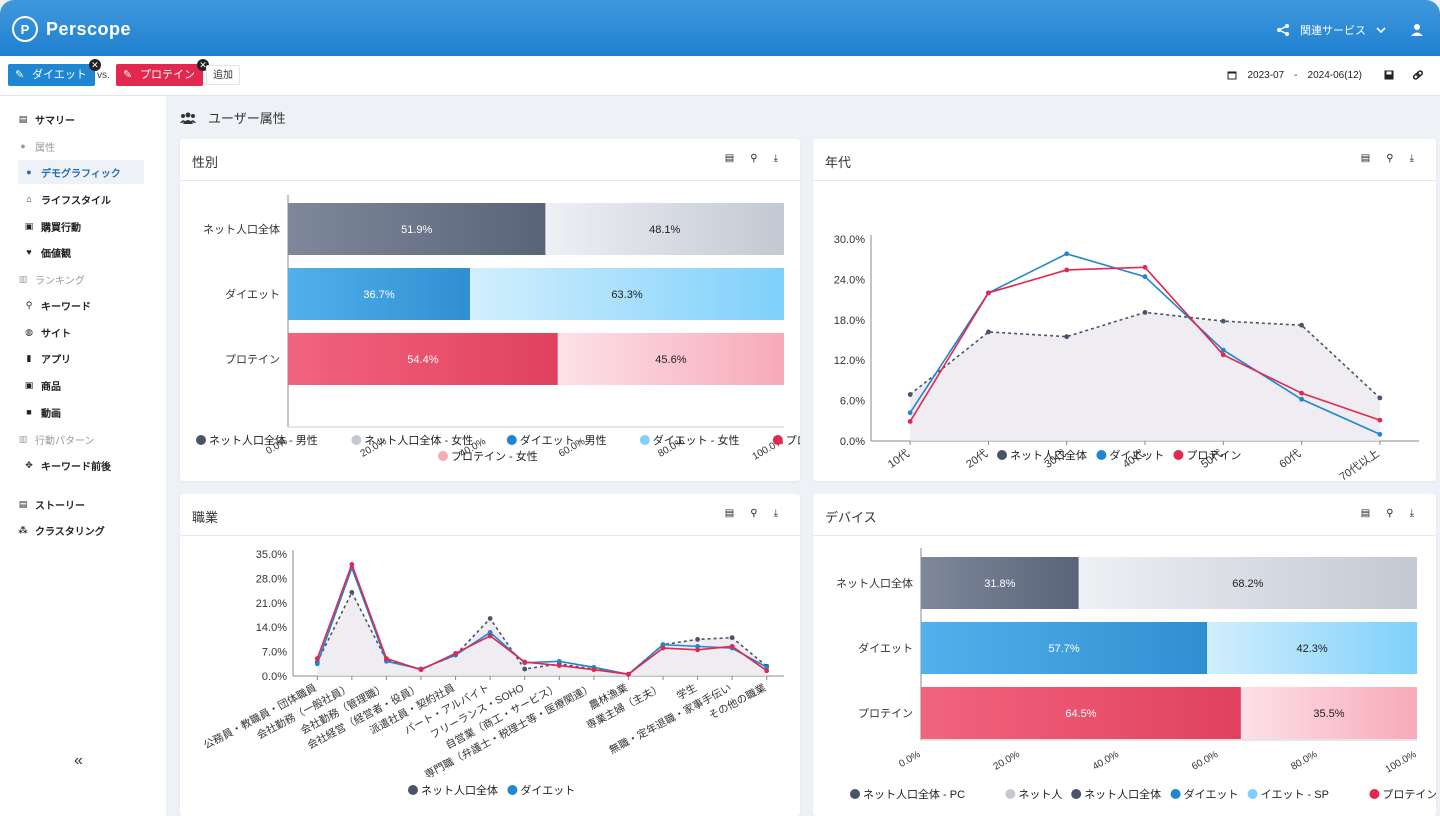 The height and width of the screenshot is (816, 1440). I want to click on card-title: デバイス, so click(851, 517).